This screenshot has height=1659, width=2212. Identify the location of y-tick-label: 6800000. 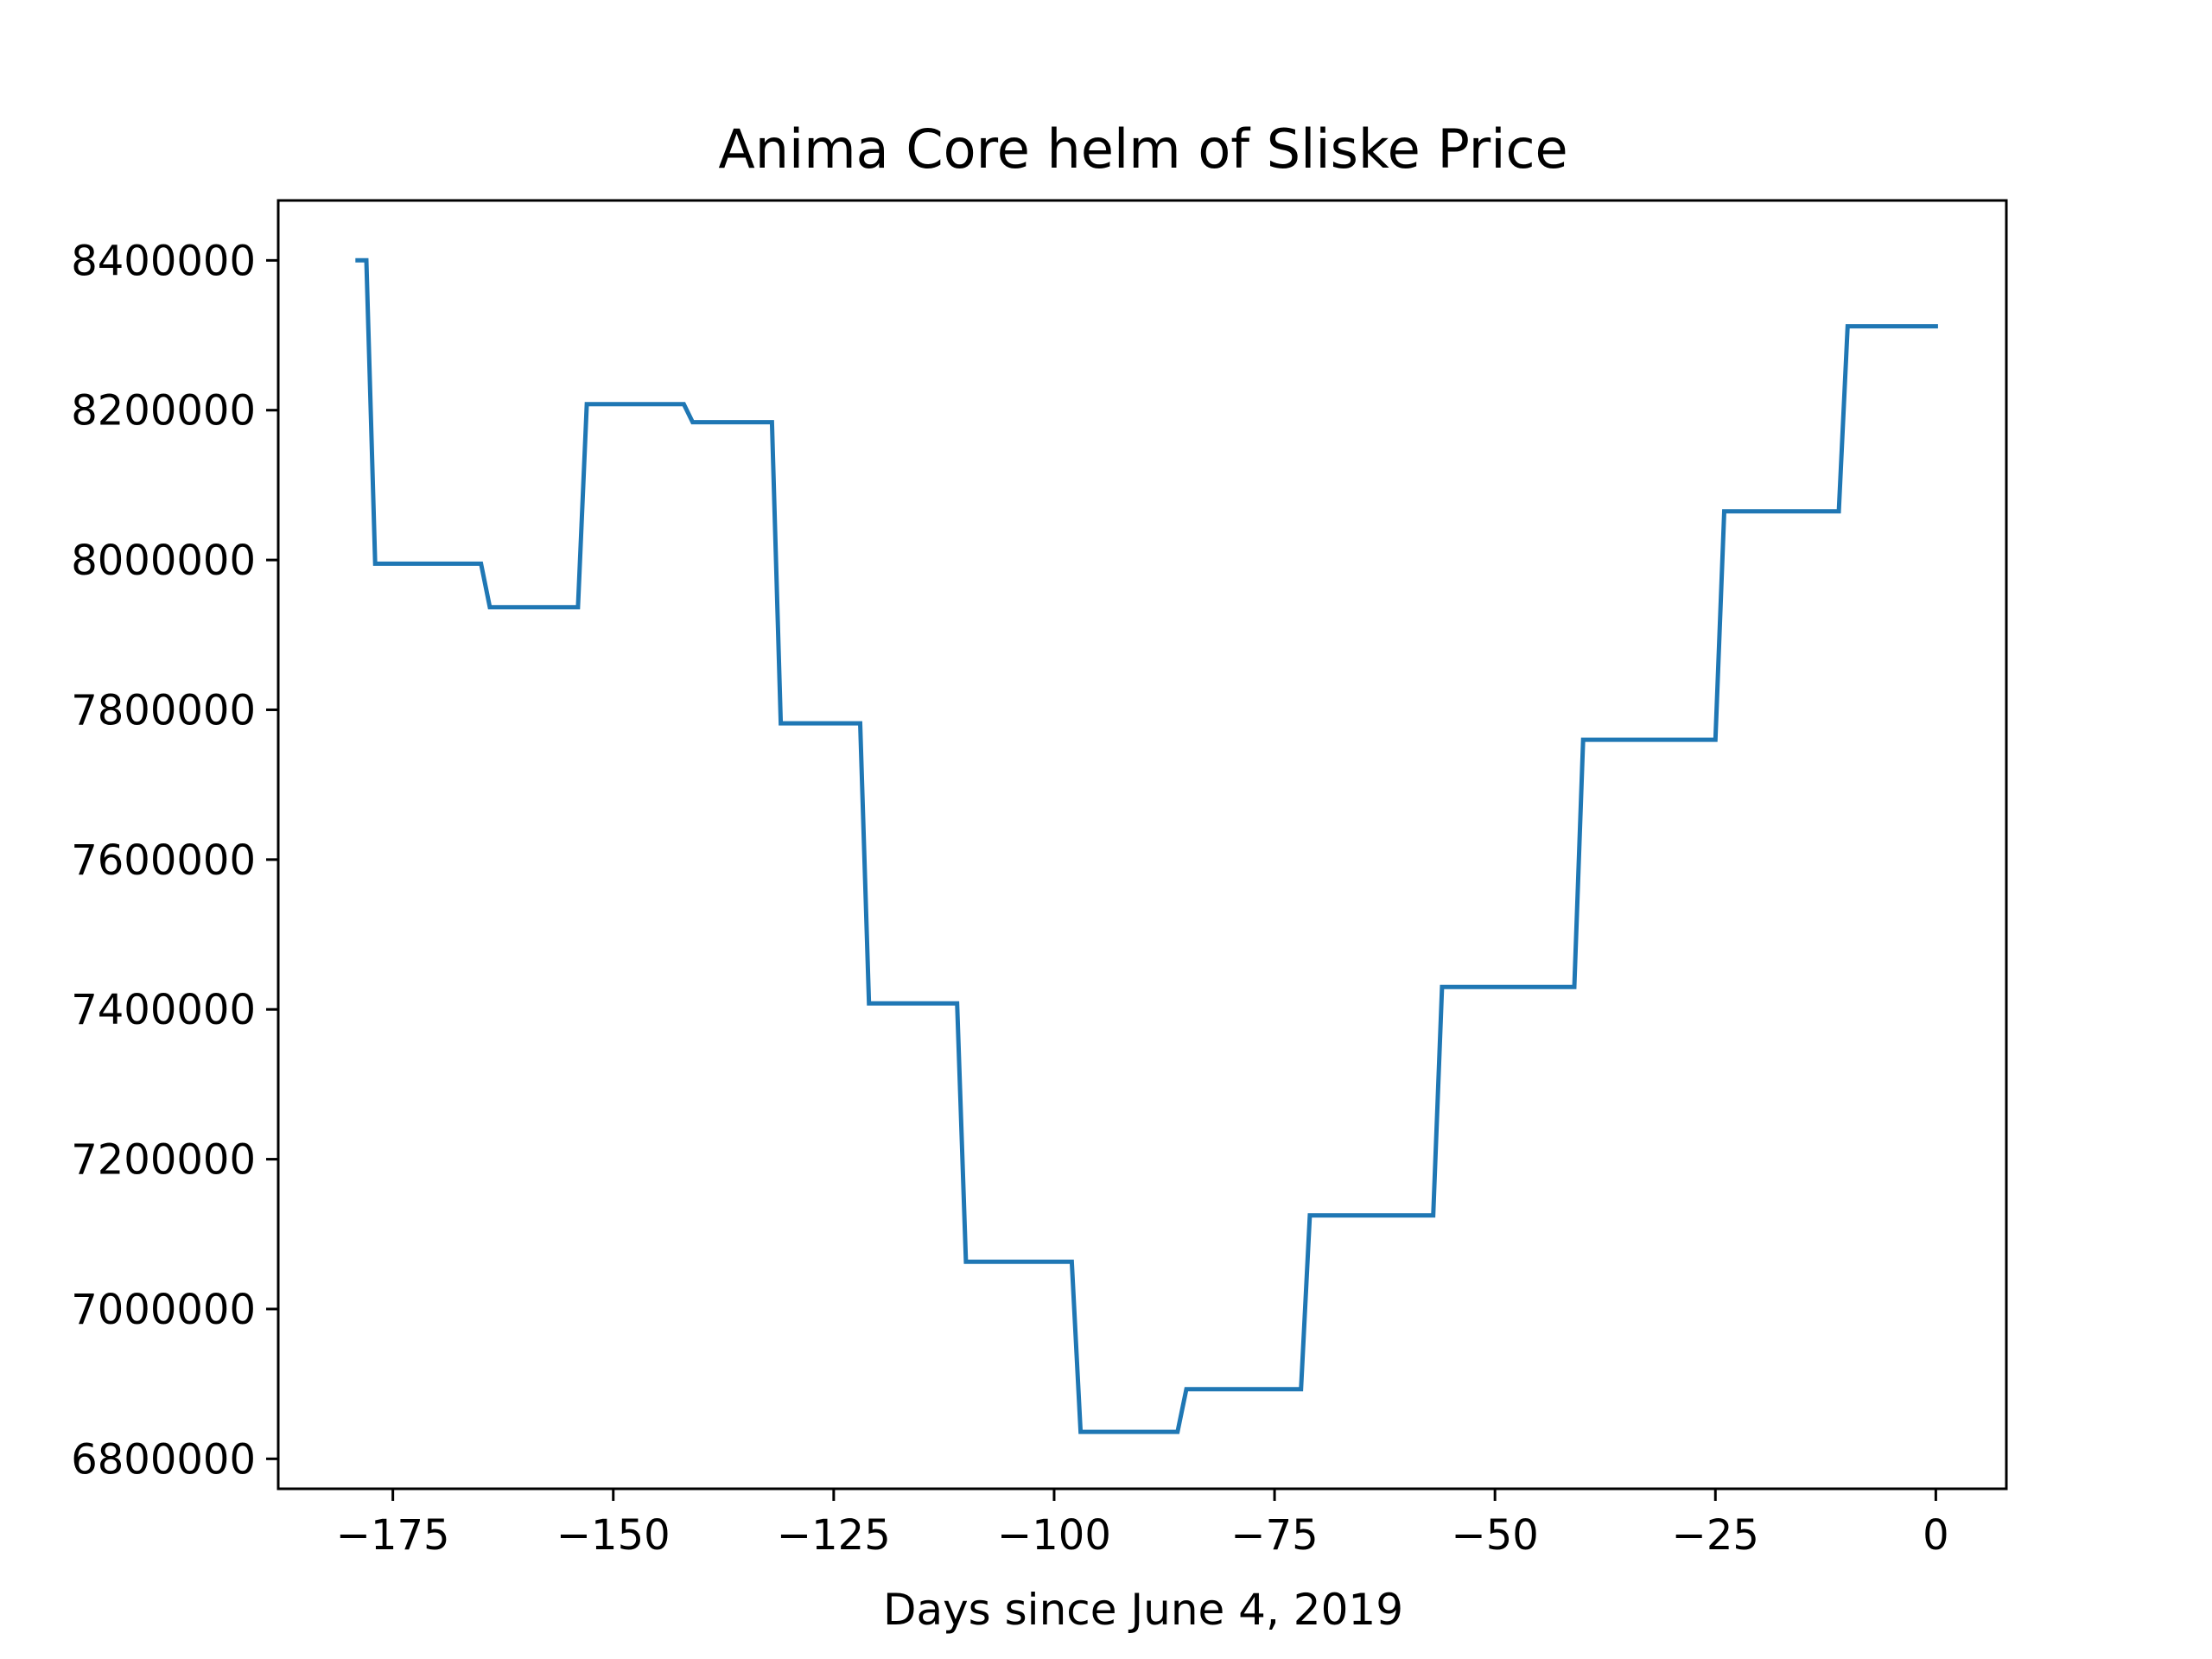
(163, 1459).